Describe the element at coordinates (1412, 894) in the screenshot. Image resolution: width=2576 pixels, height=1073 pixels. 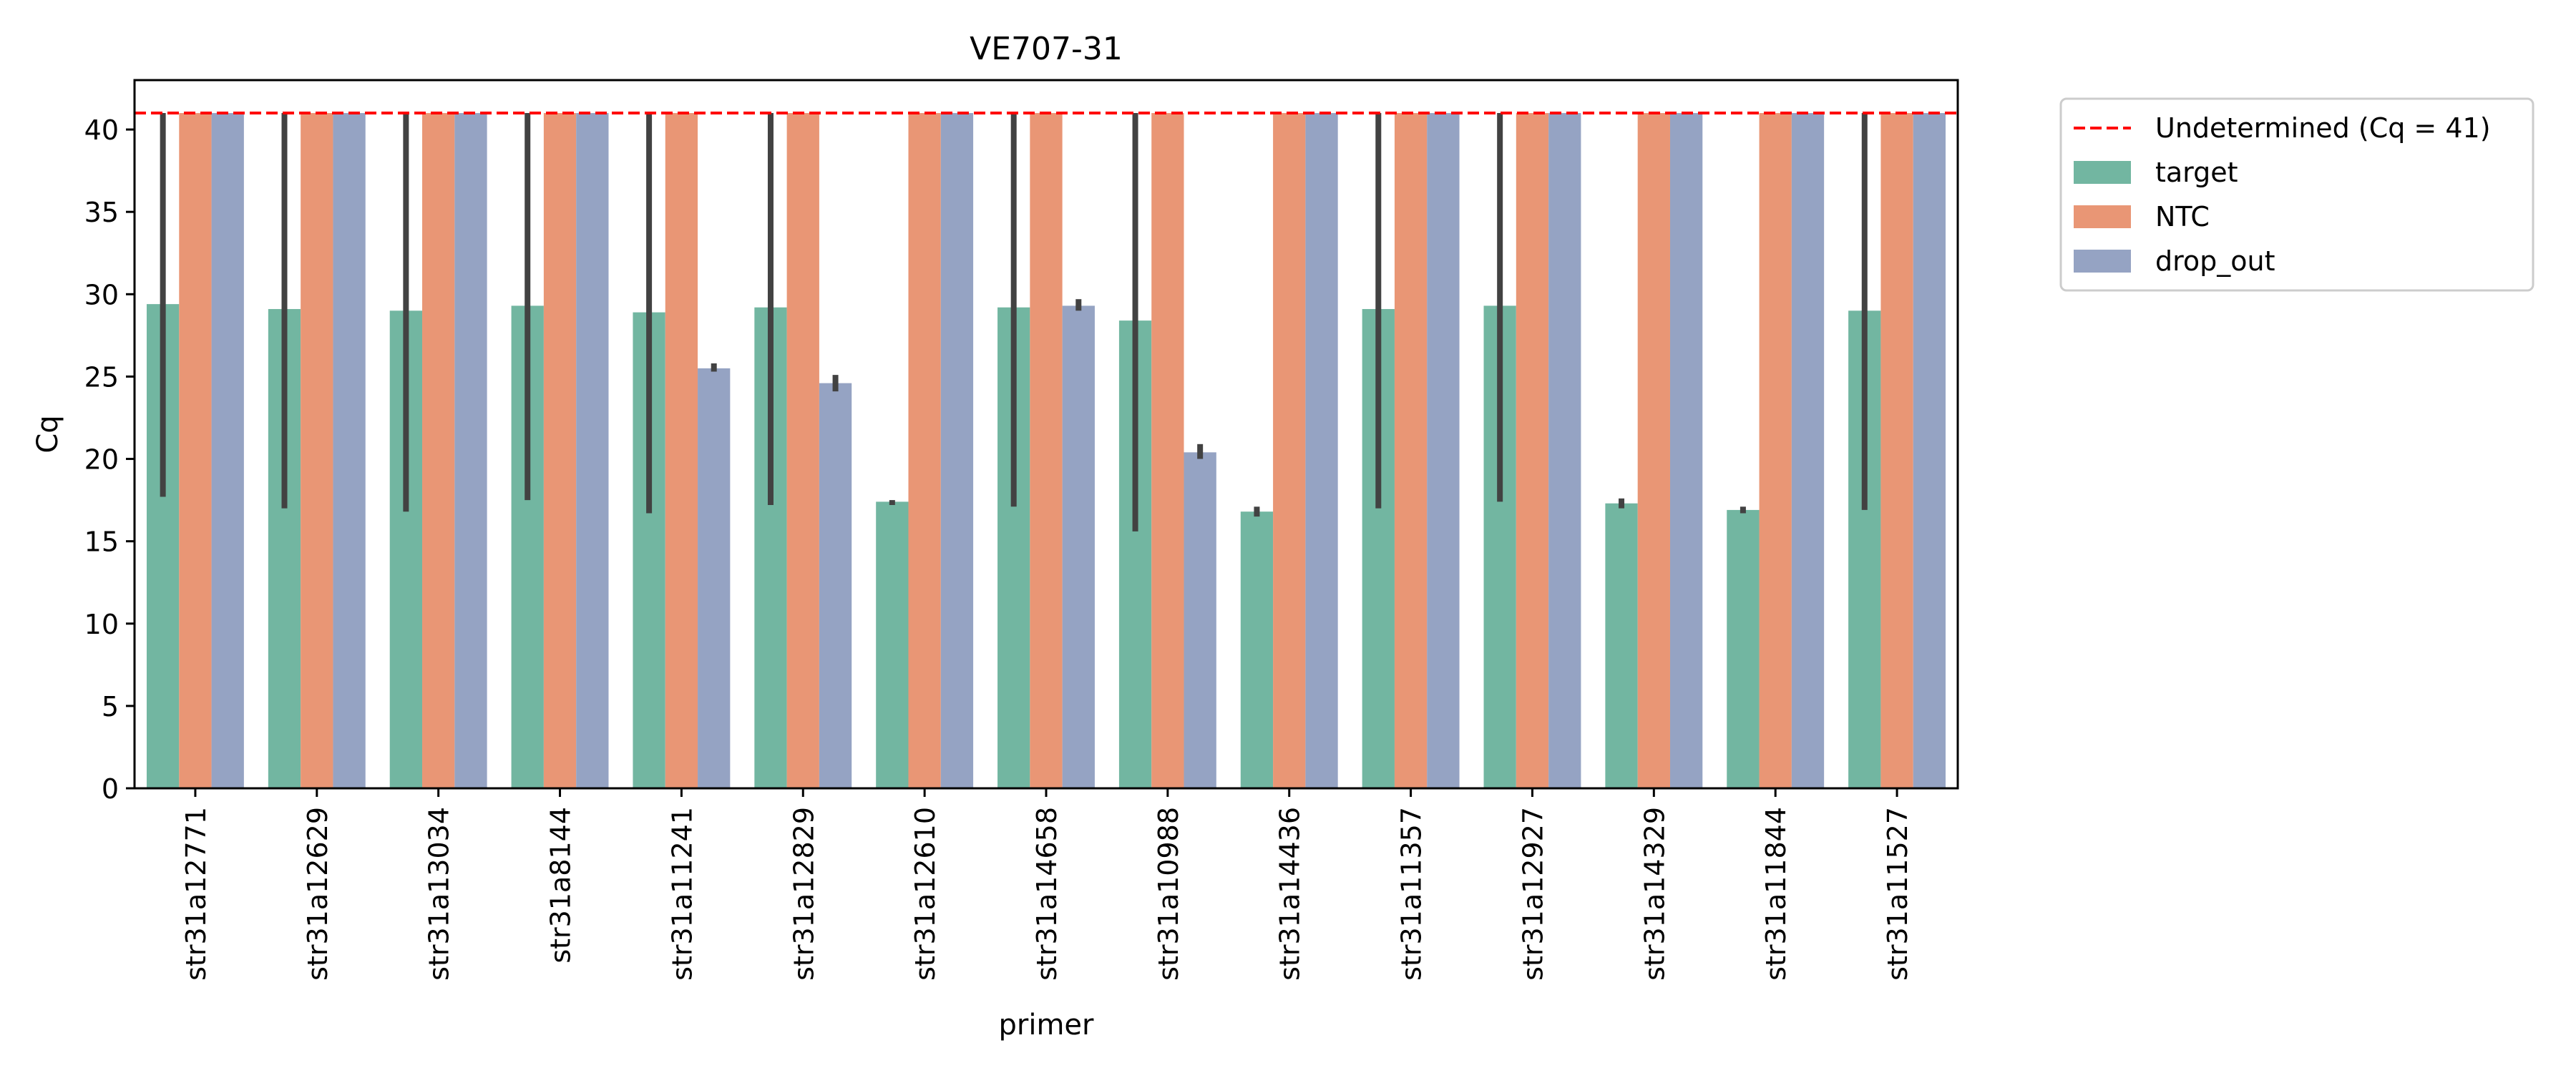
I see `x-tick-label-str31a11357: str31a11357` at that location.